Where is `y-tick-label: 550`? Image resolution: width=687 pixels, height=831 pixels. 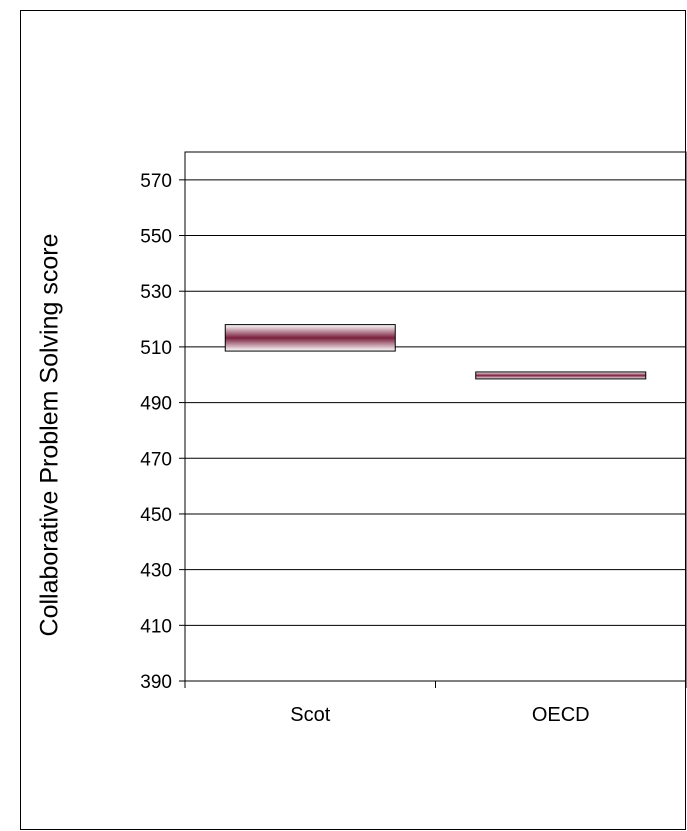
y-tick-label: 550 is located at coordinates (156, 237).